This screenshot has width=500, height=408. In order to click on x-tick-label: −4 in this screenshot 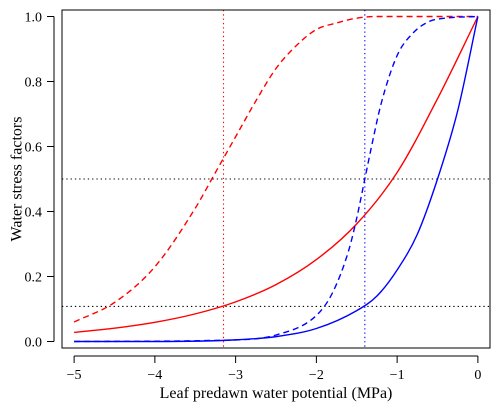, I will do `click(154, 375)`.